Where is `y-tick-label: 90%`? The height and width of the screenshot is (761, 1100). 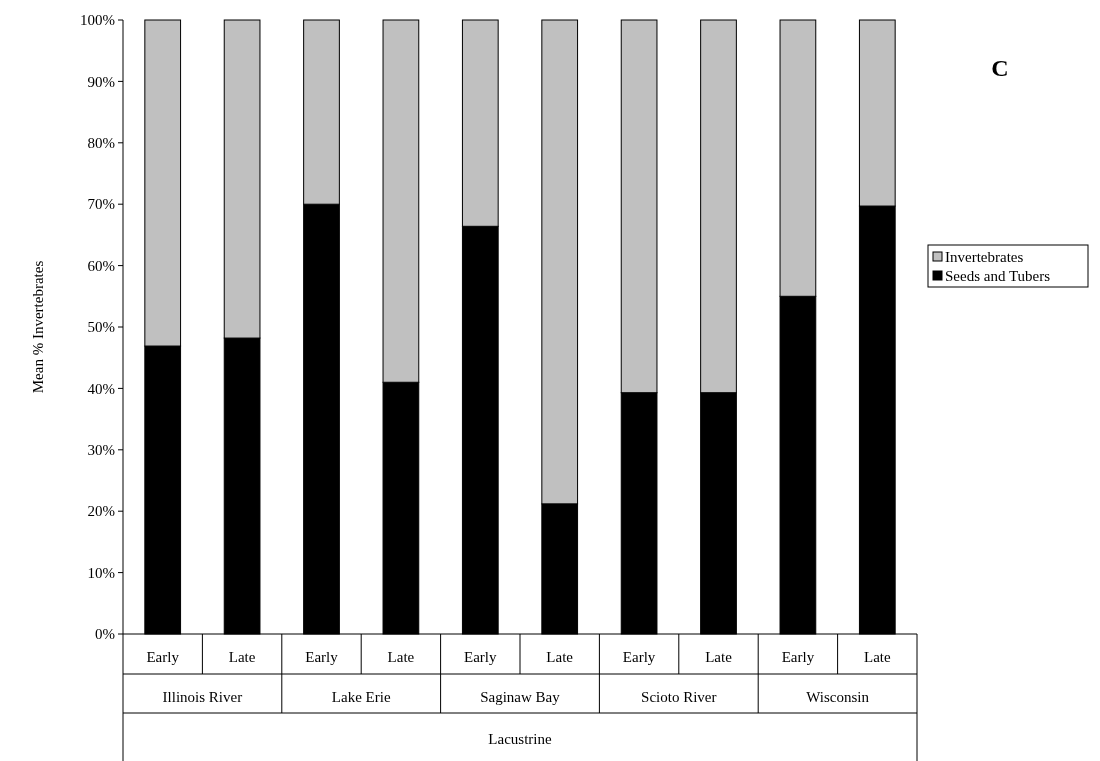
y-tick-label: 90% is located at coordinates (101, 81).